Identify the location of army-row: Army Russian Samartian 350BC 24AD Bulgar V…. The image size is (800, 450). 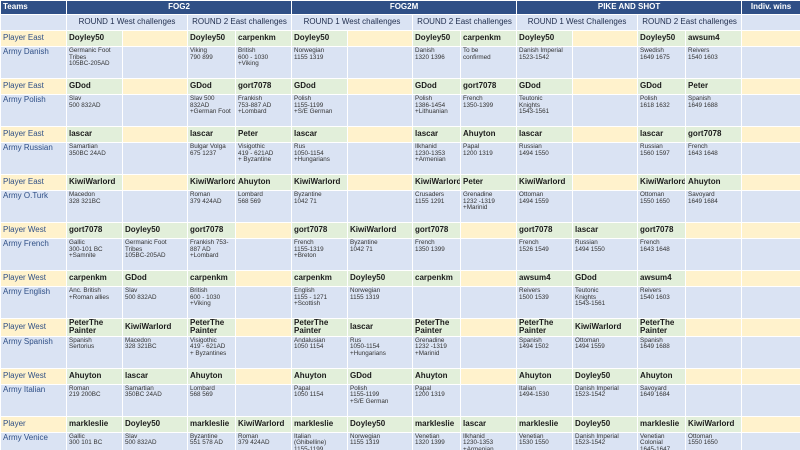
(400, 158).